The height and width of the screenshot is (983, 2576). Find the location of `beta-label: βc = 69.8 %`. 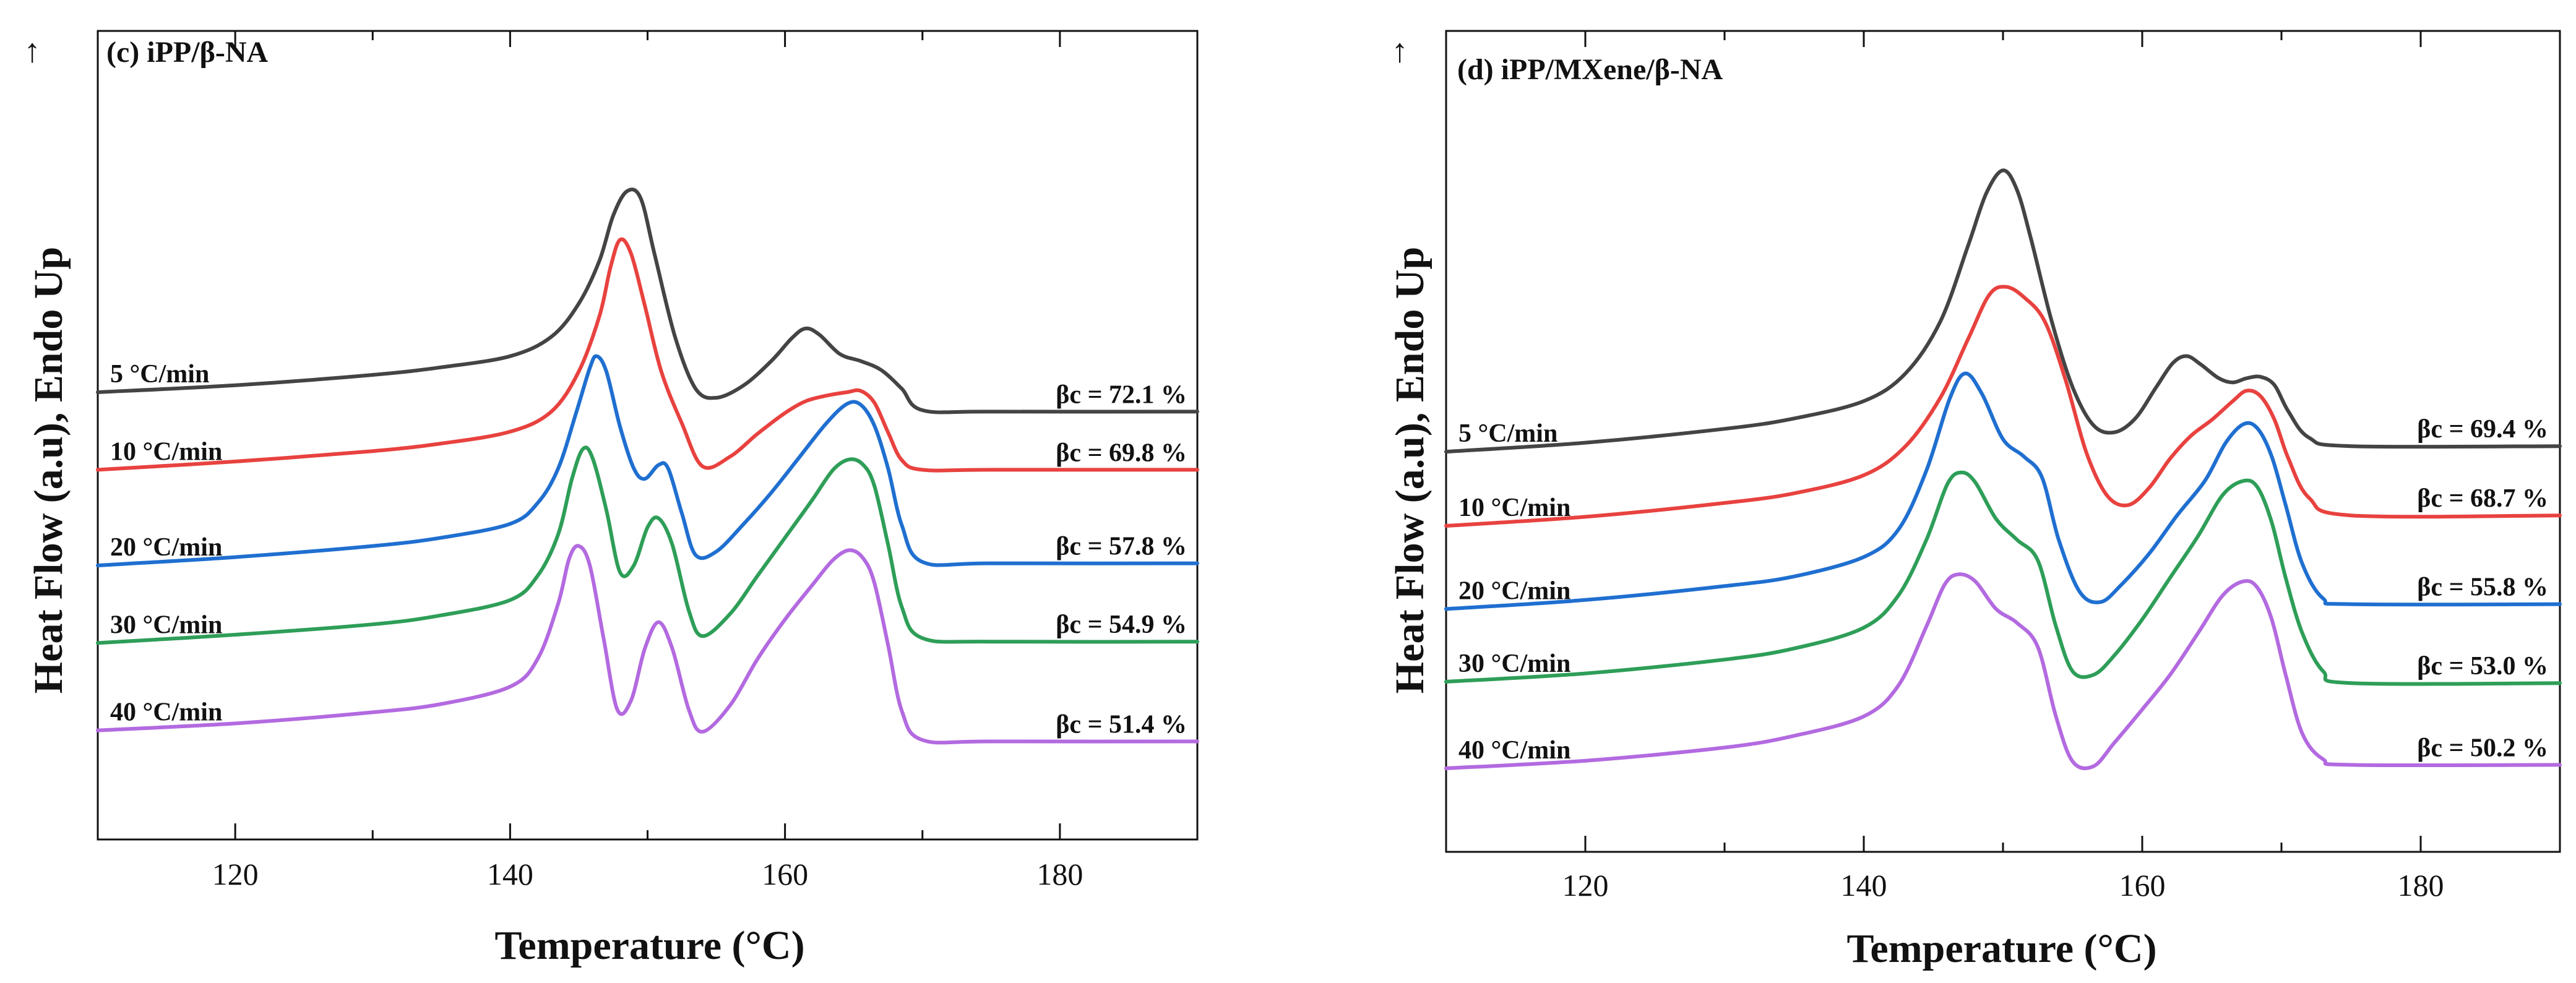

beta-label: βc = 69.8 % is located at coordinates (1121, 453).